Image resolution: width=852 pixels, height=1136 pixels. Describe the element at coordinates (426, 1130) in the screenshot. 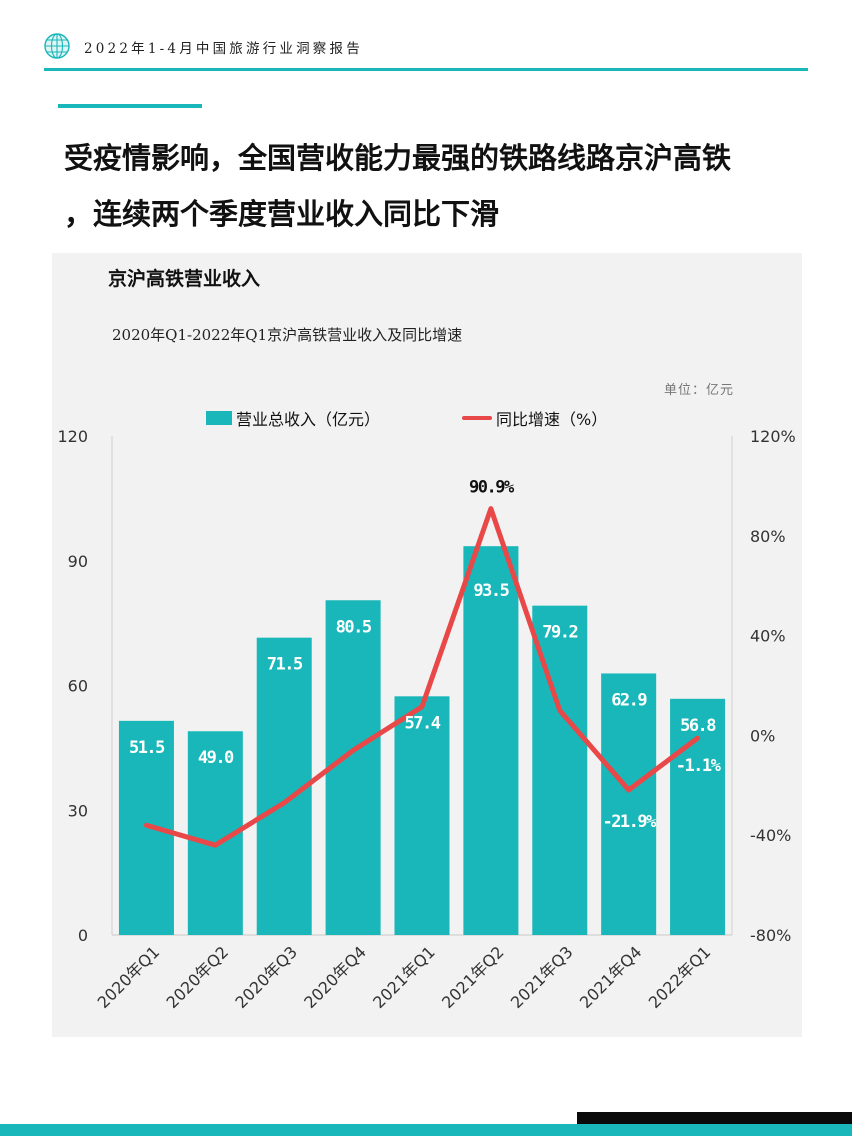

I see `footer-accent-teal` at that location.